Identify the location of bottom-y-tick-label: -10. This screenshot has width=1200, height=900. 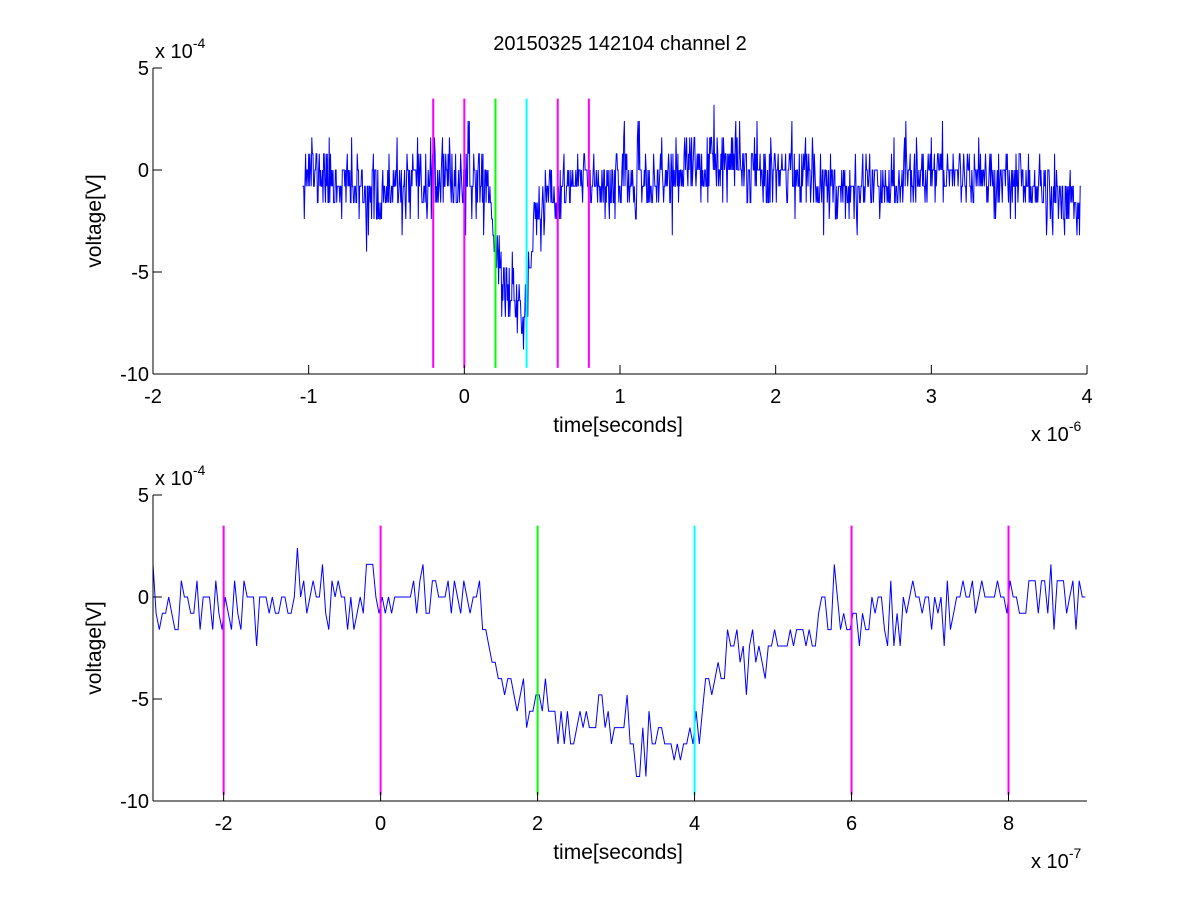
(134, 802).